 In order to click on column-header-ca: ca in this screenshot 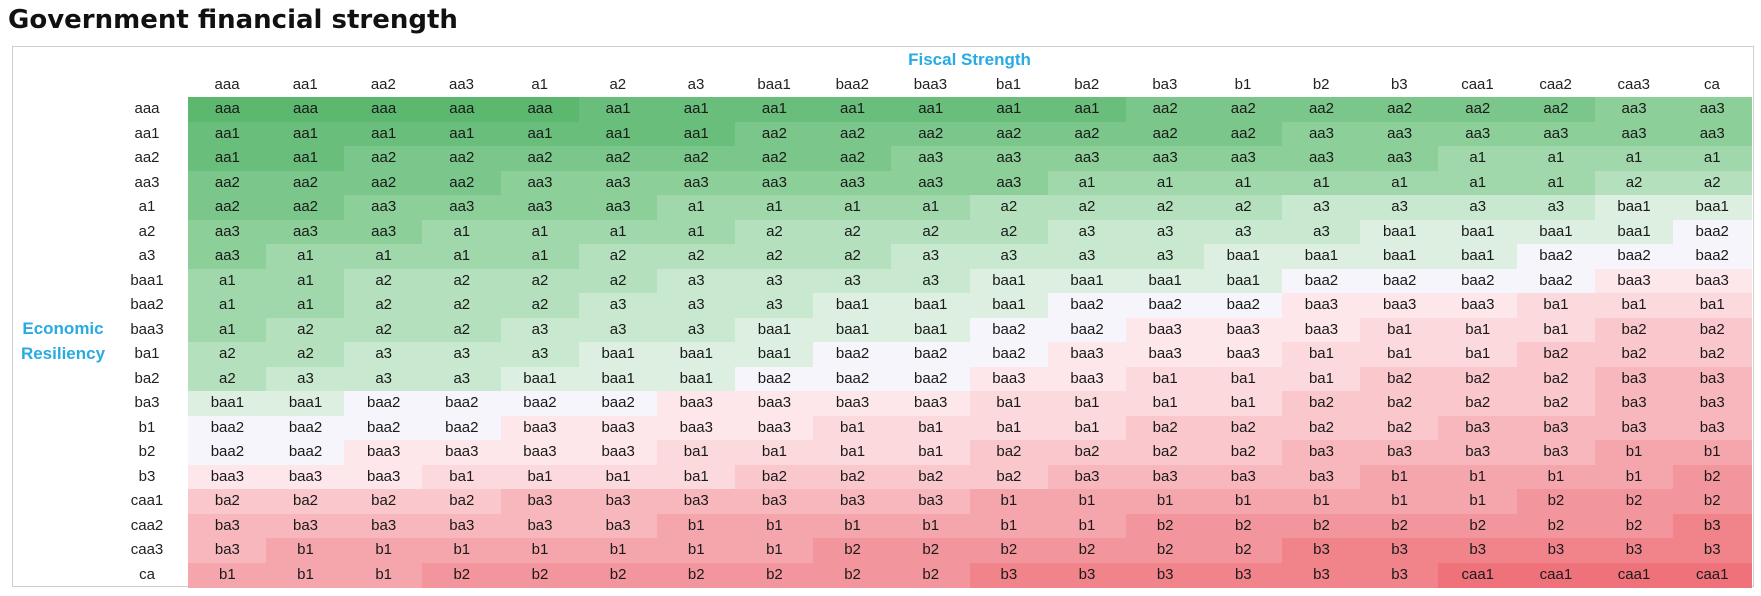, I will do `click(1711, 84)`.